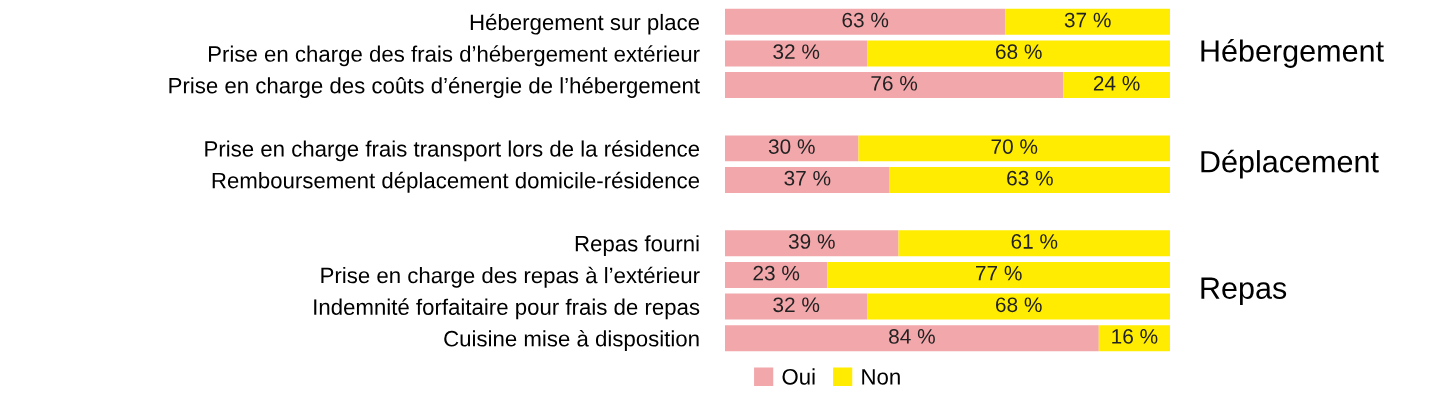  What do you see at coordinates (585, 24) in the screenshot?
I see `y-tick-label: Hébergement sur place` at bounding box center [585, 24].